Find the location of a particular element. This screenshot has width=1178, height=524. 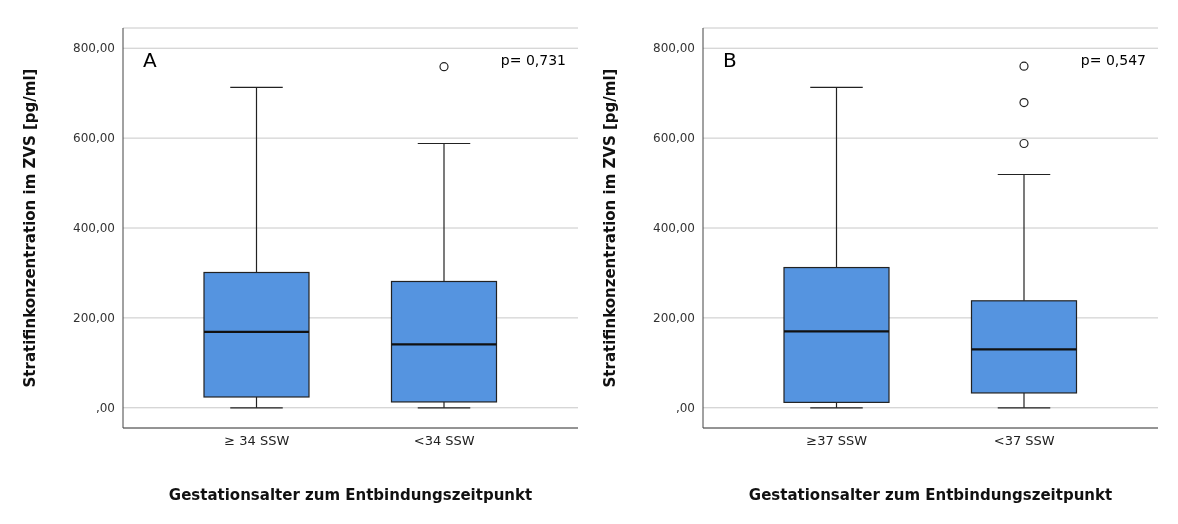

annotation: p= 0,547 is located at coordinates (1113, 60).